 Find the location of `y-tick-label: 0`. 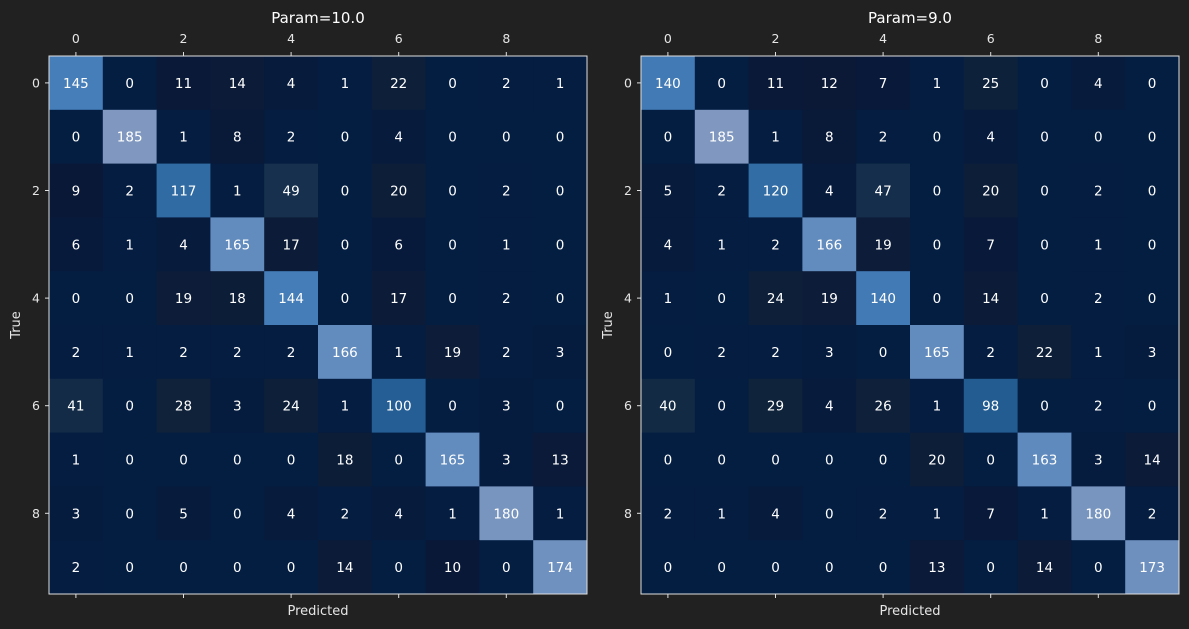

y-tick-label: 0 is located at coordinates (628, 82).